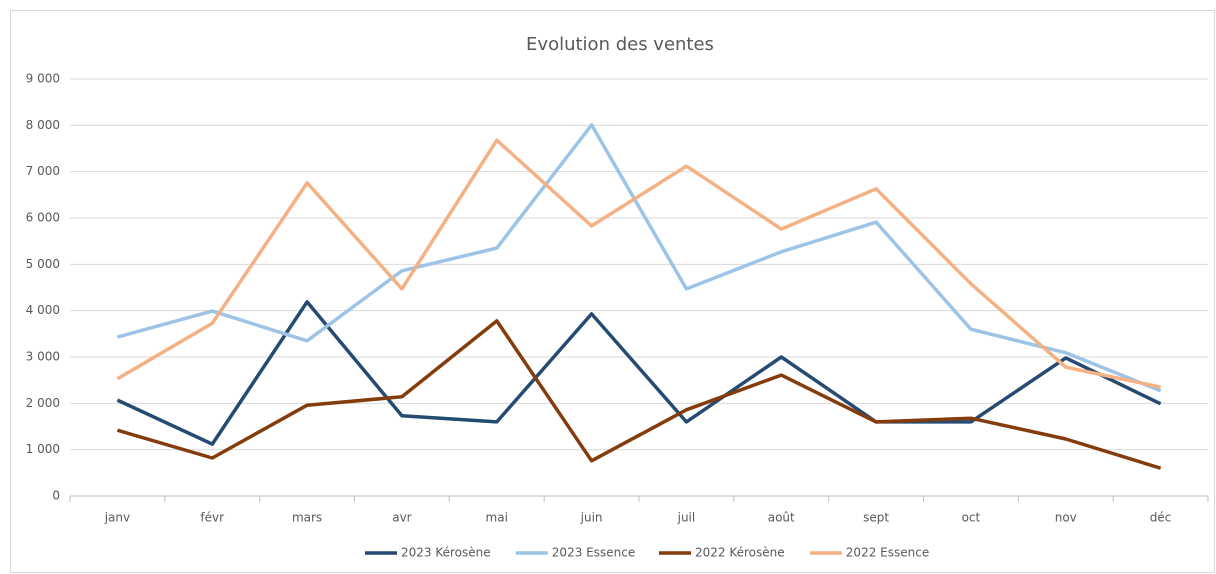 This screenshot has height=574, width=1216. Describe the element at coordinates (401, 518) in the screenshot. I see `x-tick-label: avr` at that location.